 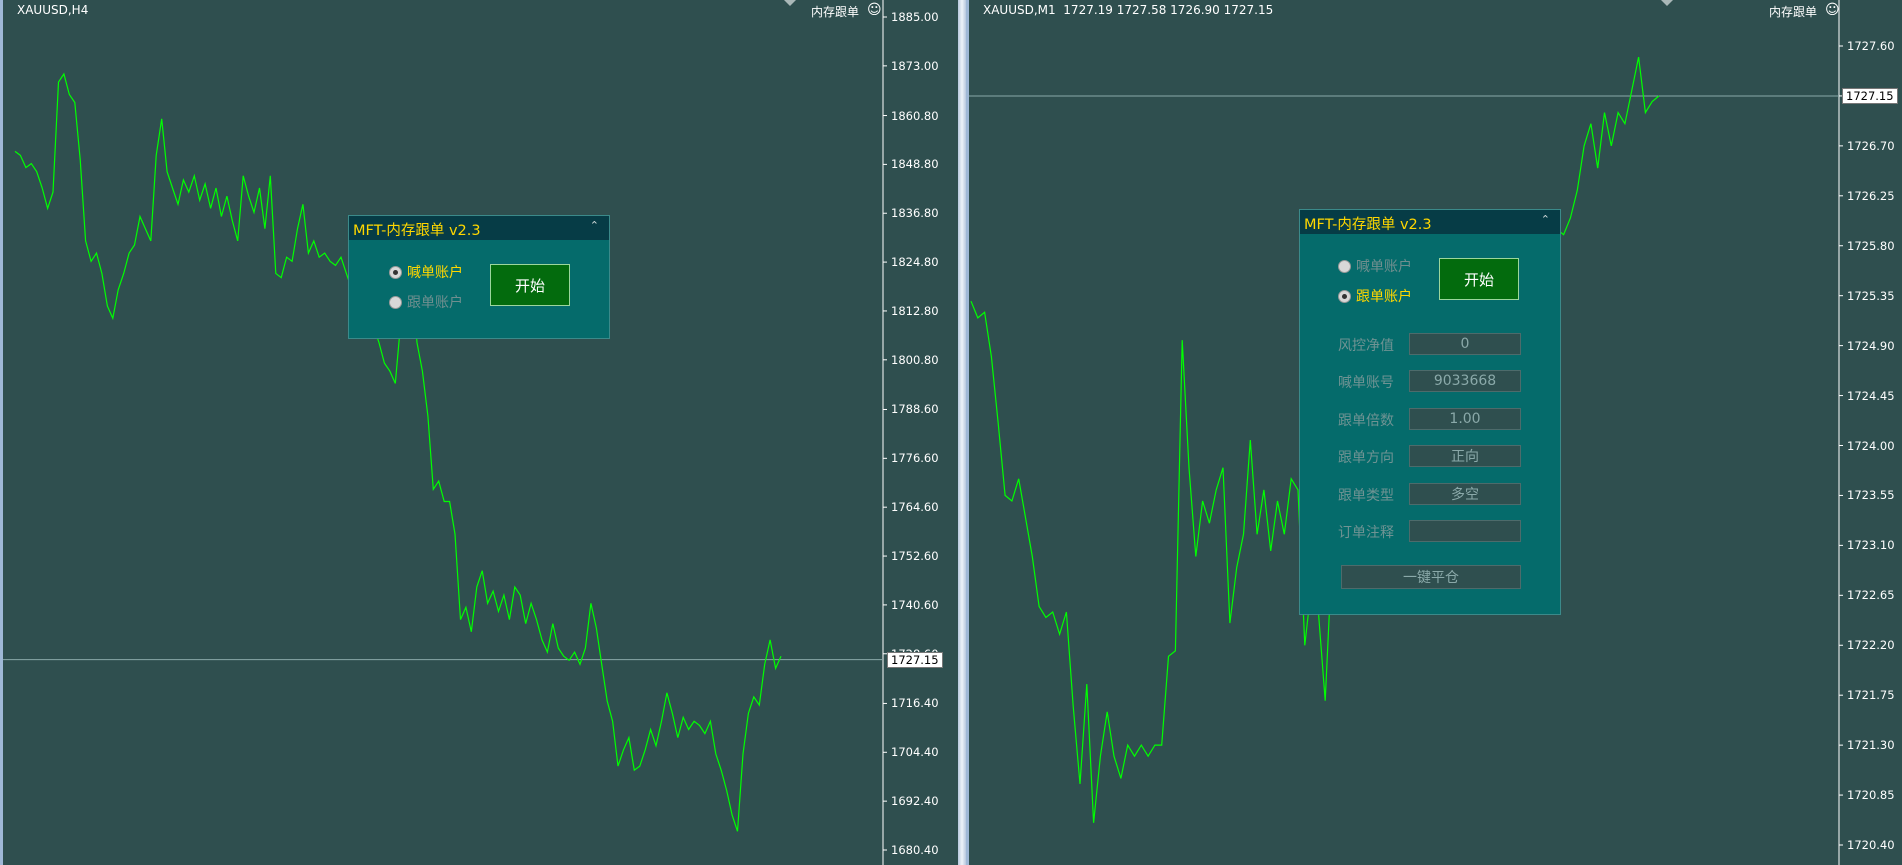 I want to click on price-tick-label: 1724.90, so click(x=1871, y=345).